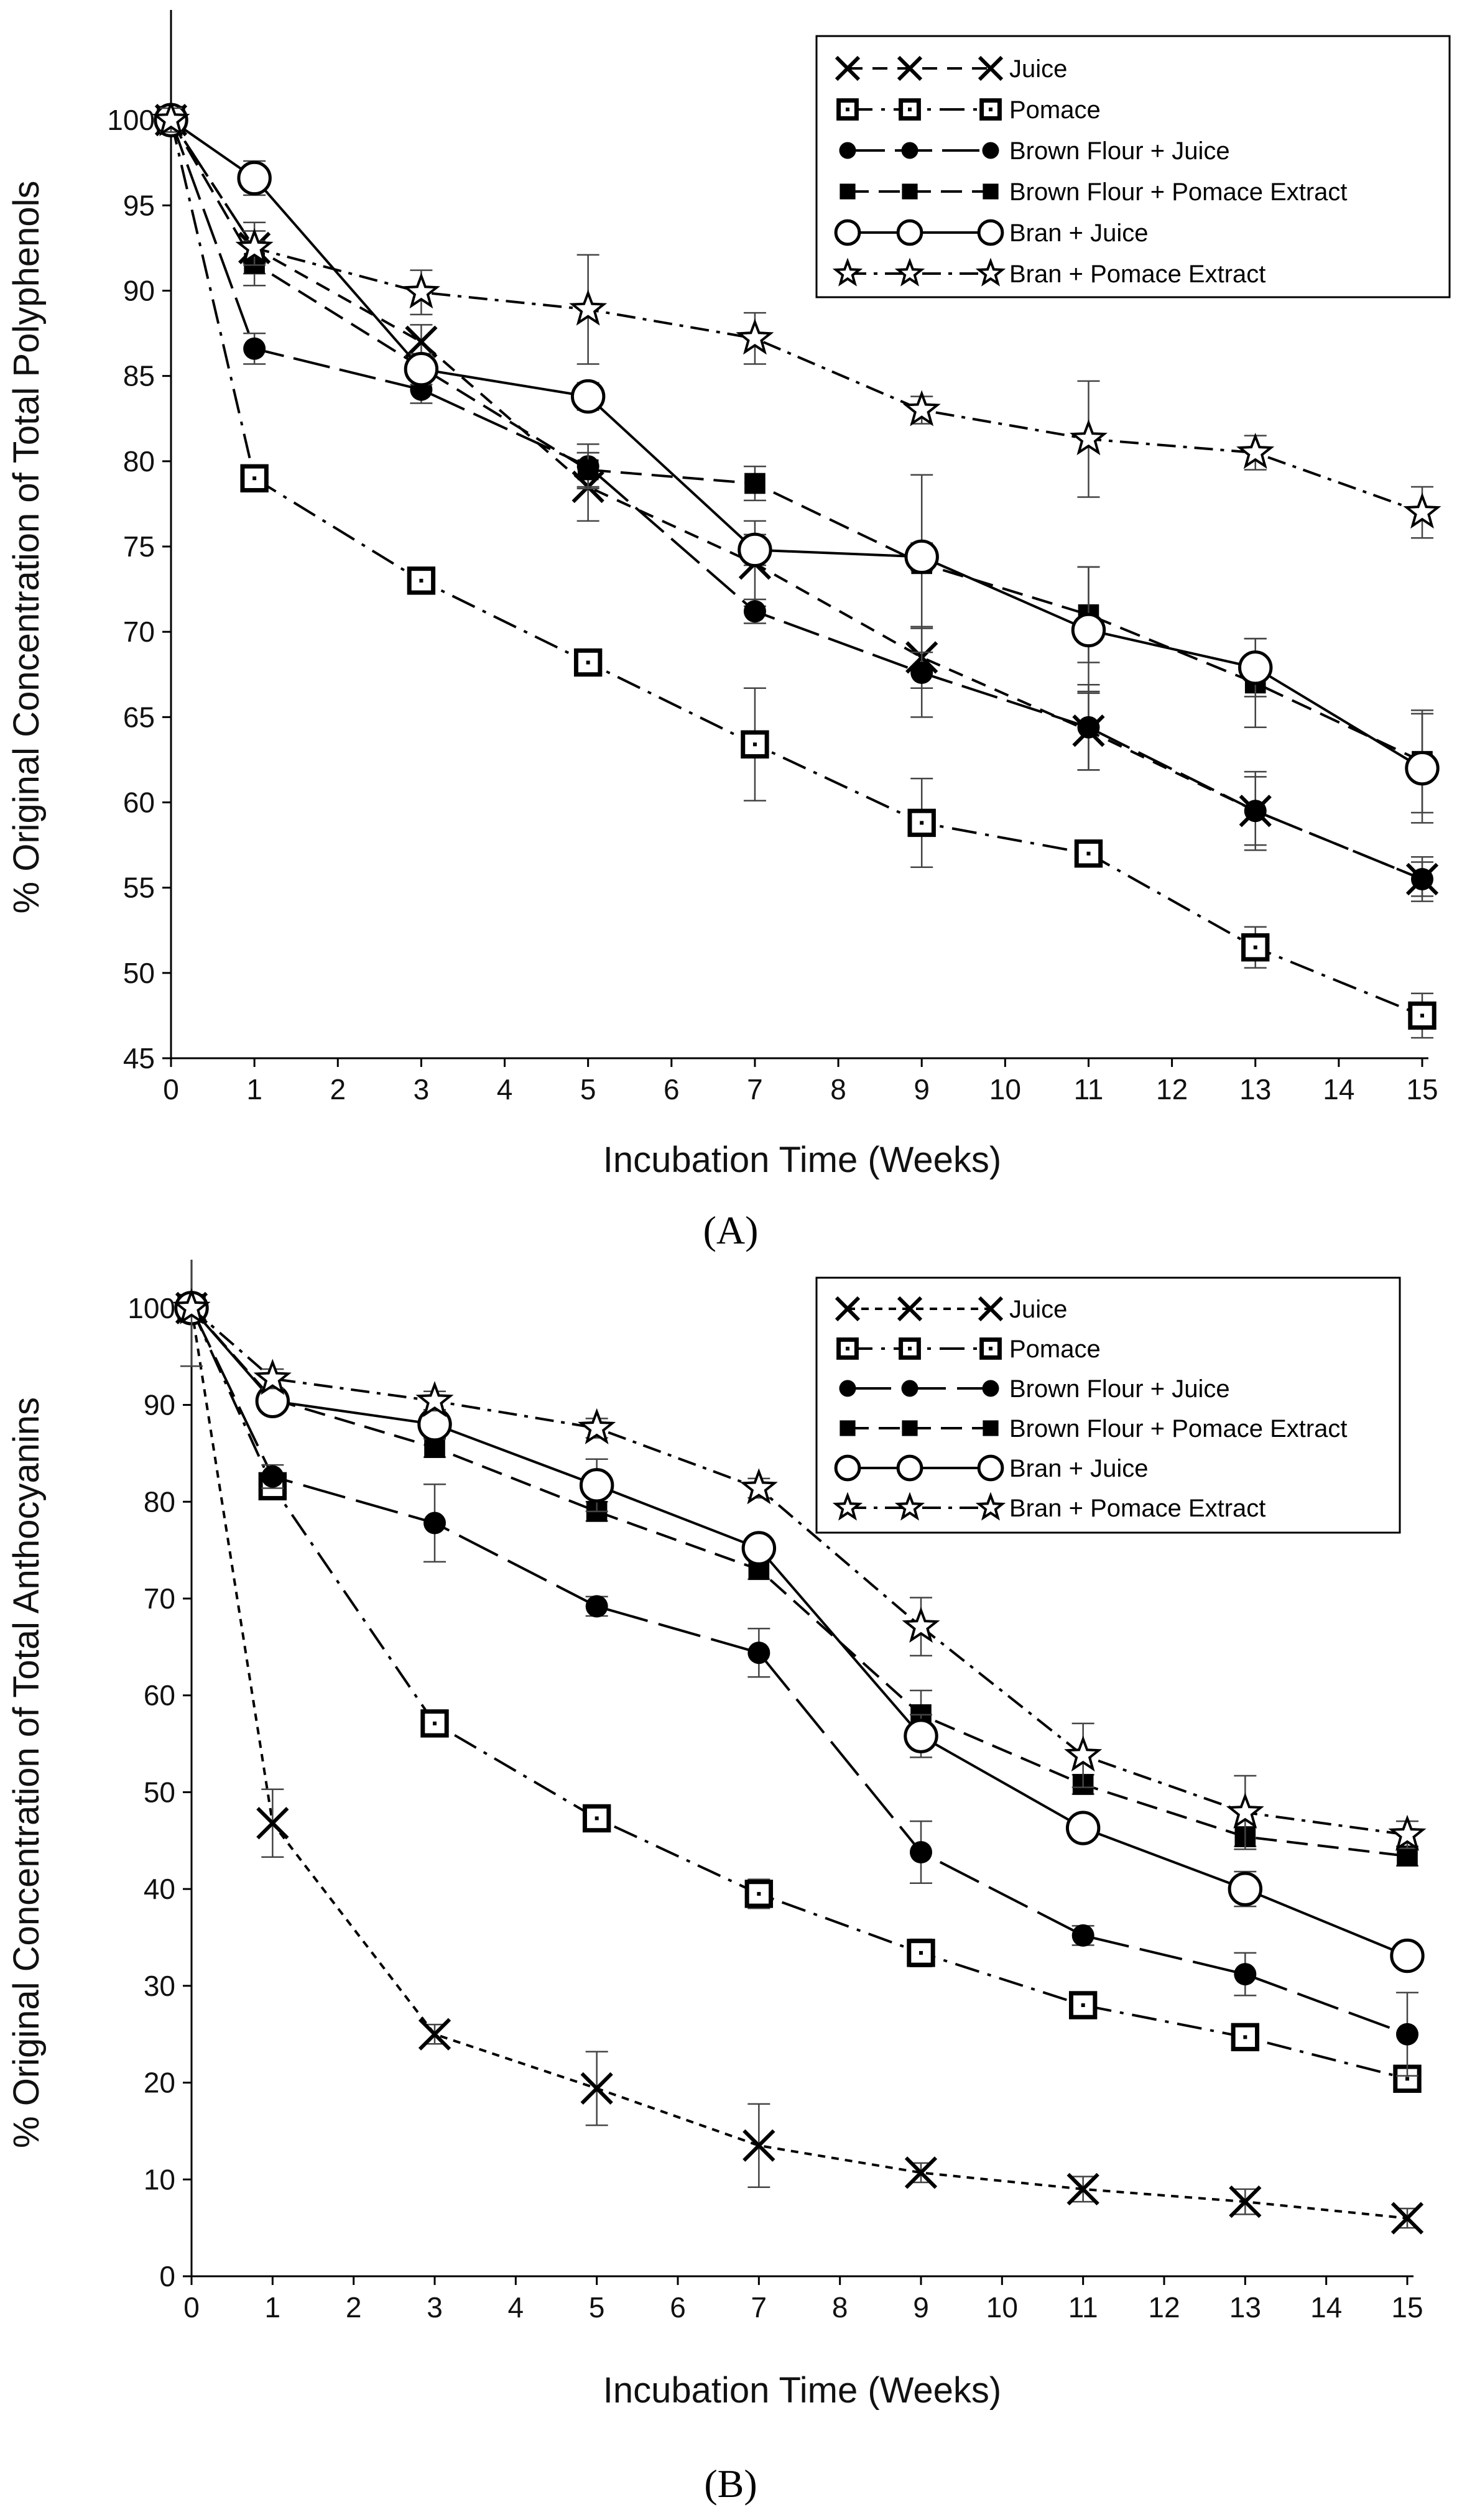 This screenshot has width=1462, height=2520. What do you see at coordinates (139, 888) in the screenshot?
I see `y-tick-label: 55` at bounding box center [139, 888].